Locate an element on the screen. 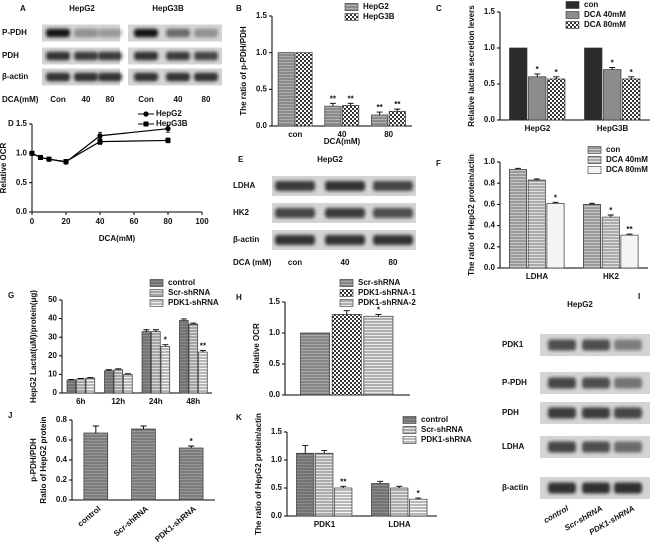 The image size is (656, 547). x-tick-label: HepG3B is located at coordinates (613, 128).